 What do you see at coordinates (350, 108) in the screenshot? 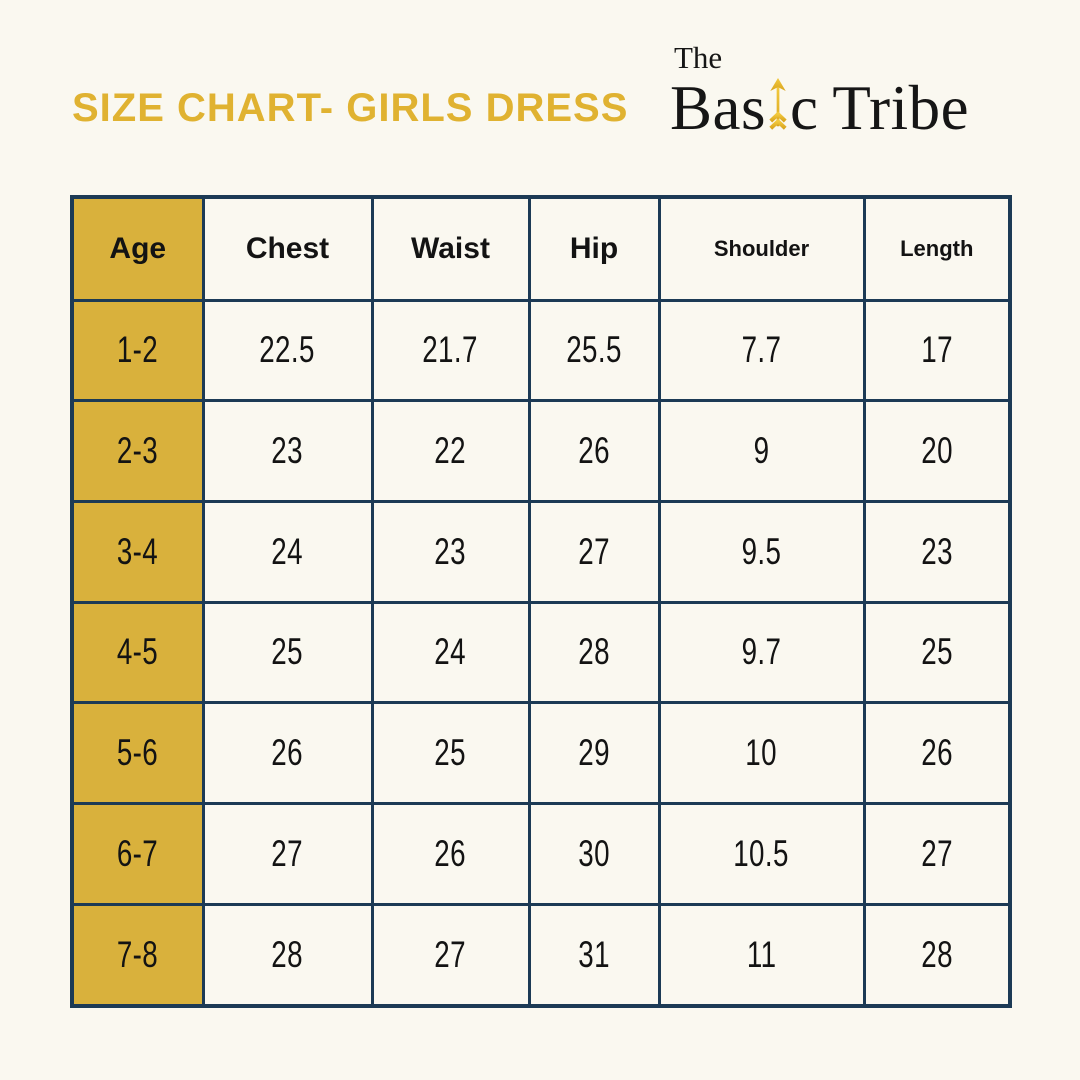
I see `page-title: SIZE CHART- GIRLS DRESS` at bounding box center [350, 108].